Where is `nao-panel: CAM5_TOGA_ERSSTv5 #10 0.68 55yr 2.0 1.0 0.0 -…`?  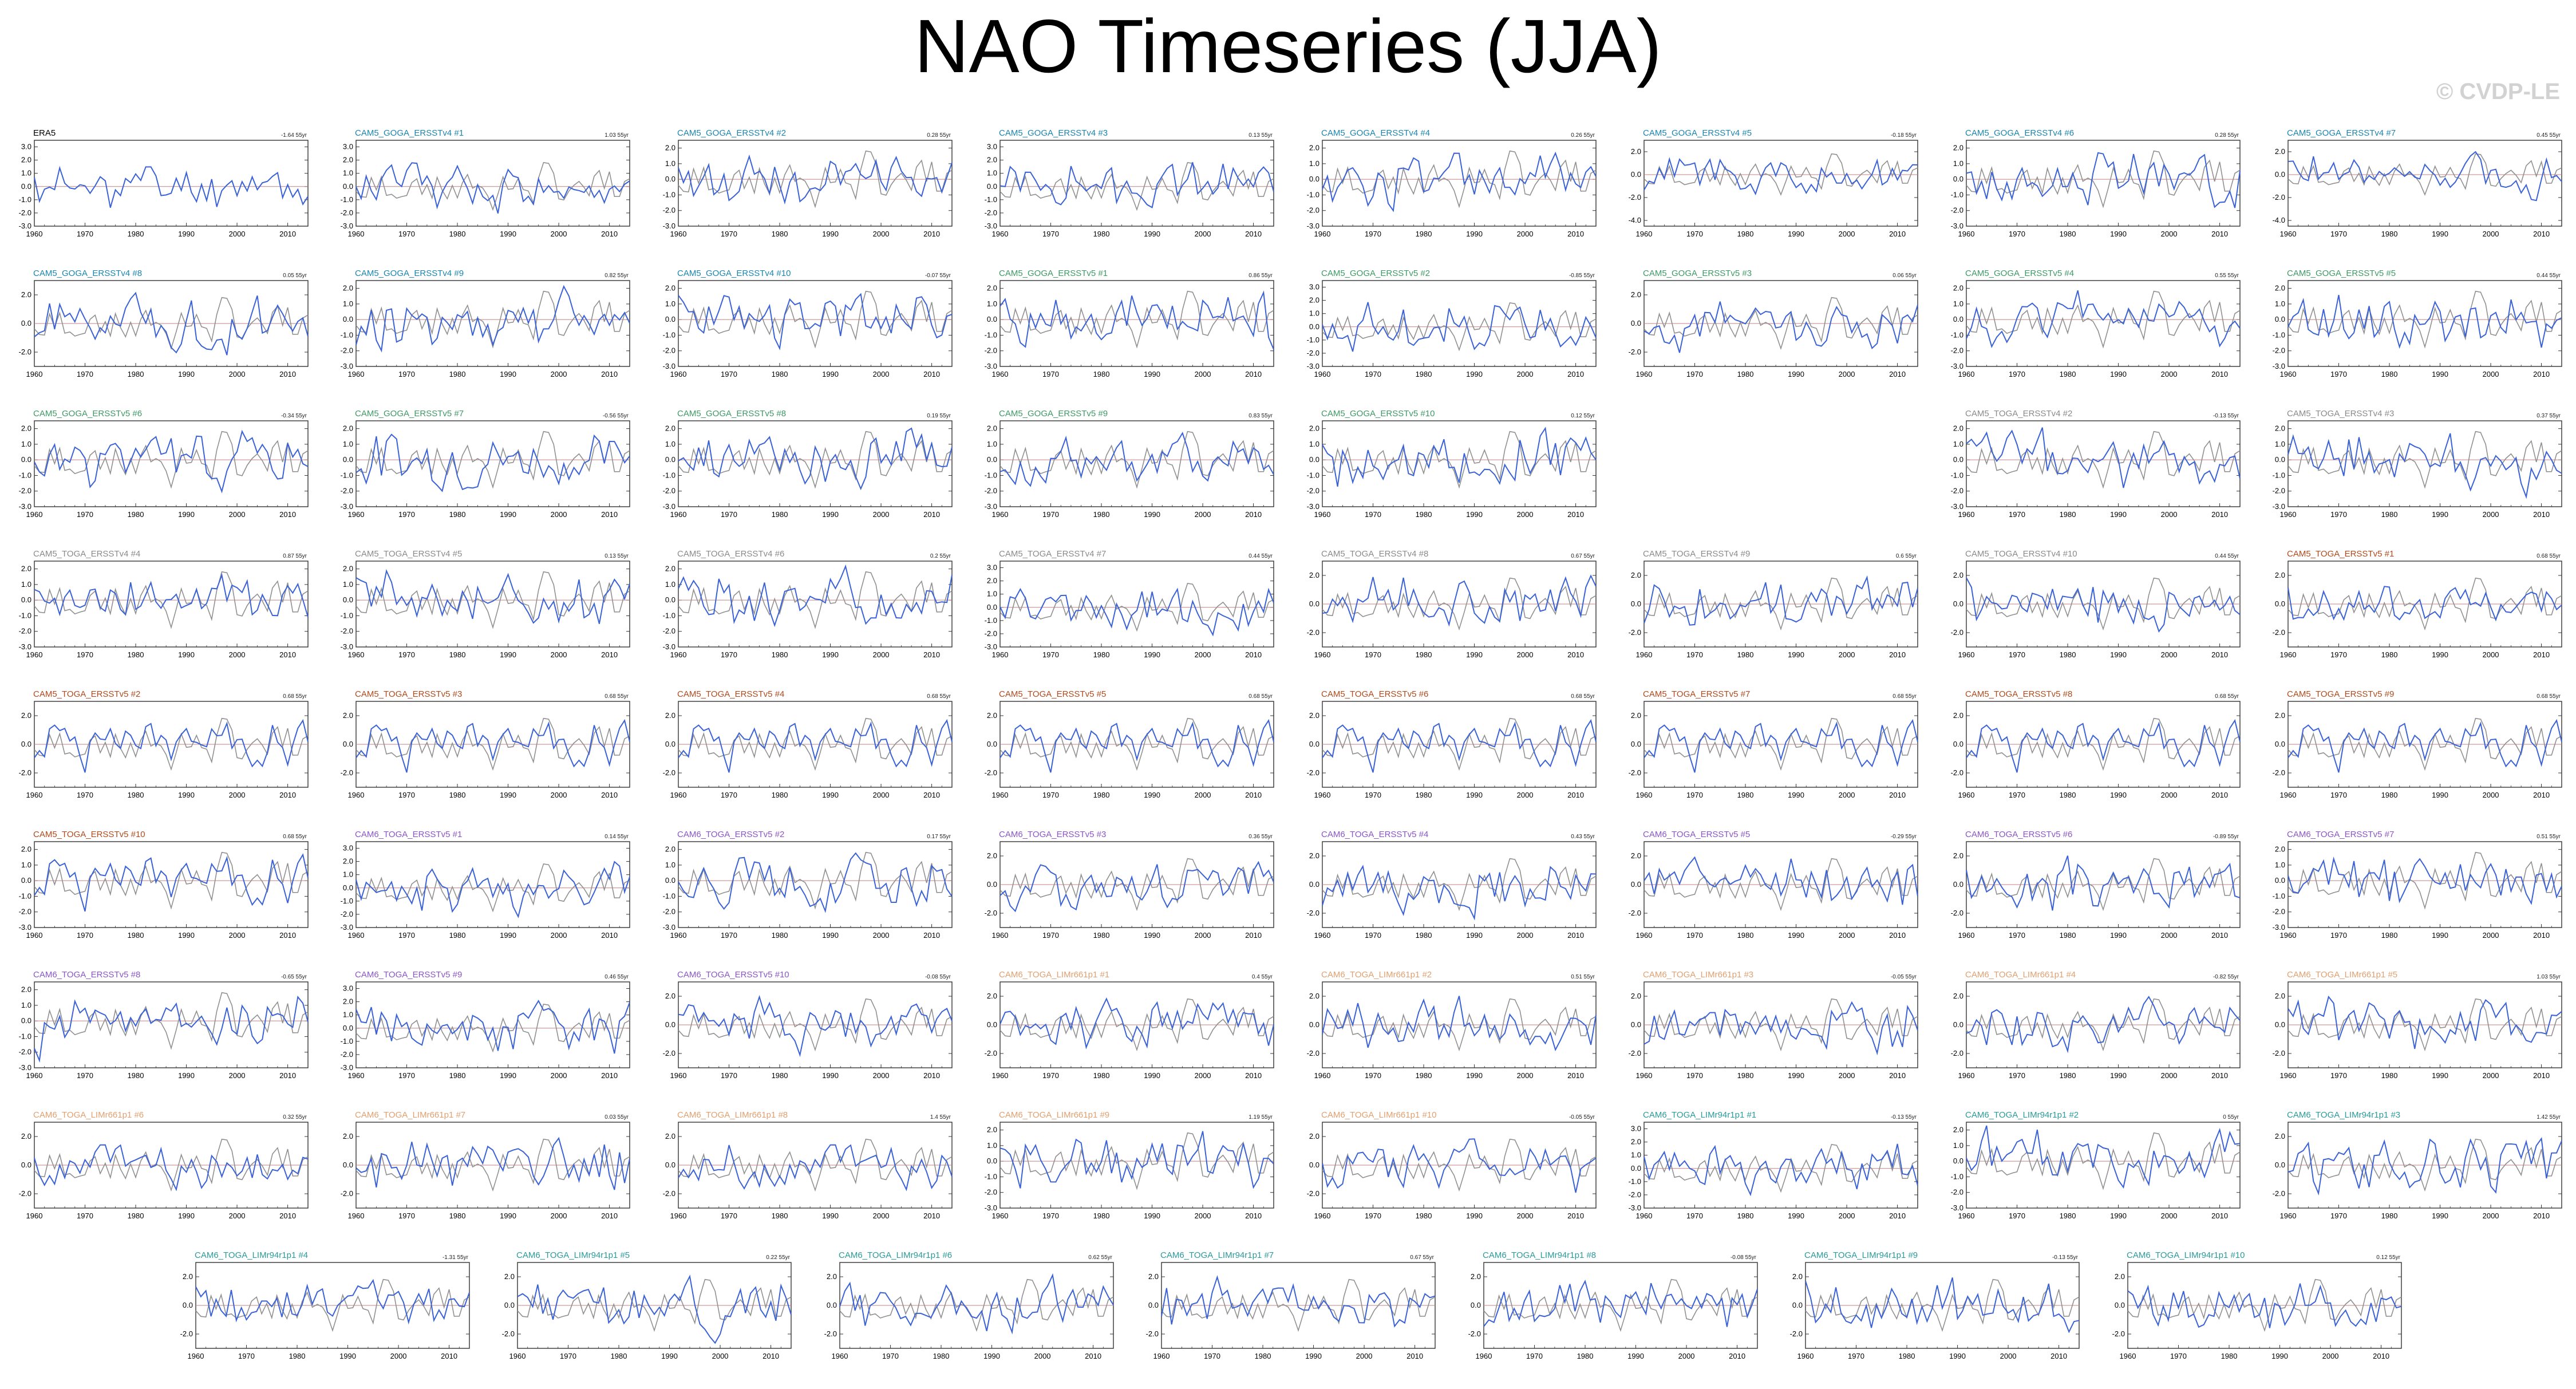 nao-panel: CAM5_TOGA_ERSSTv5 #10 0.68 55yr 2.0 1.0 0.0 -… is located at coordinates (164, 885).